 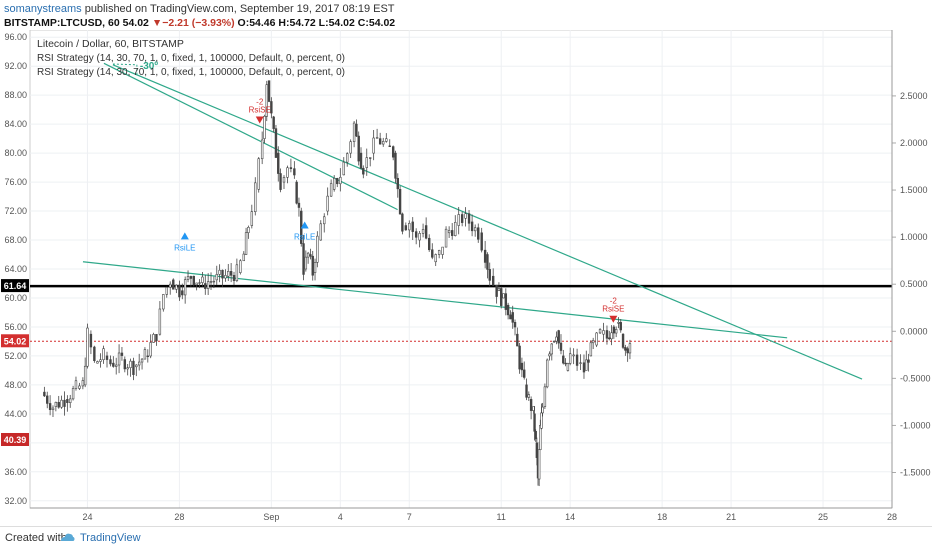 What do you see at coordinates (110, 538) in the screenshot?
I see `tradingview-link: TradingView` at bounding box center [110, 538].